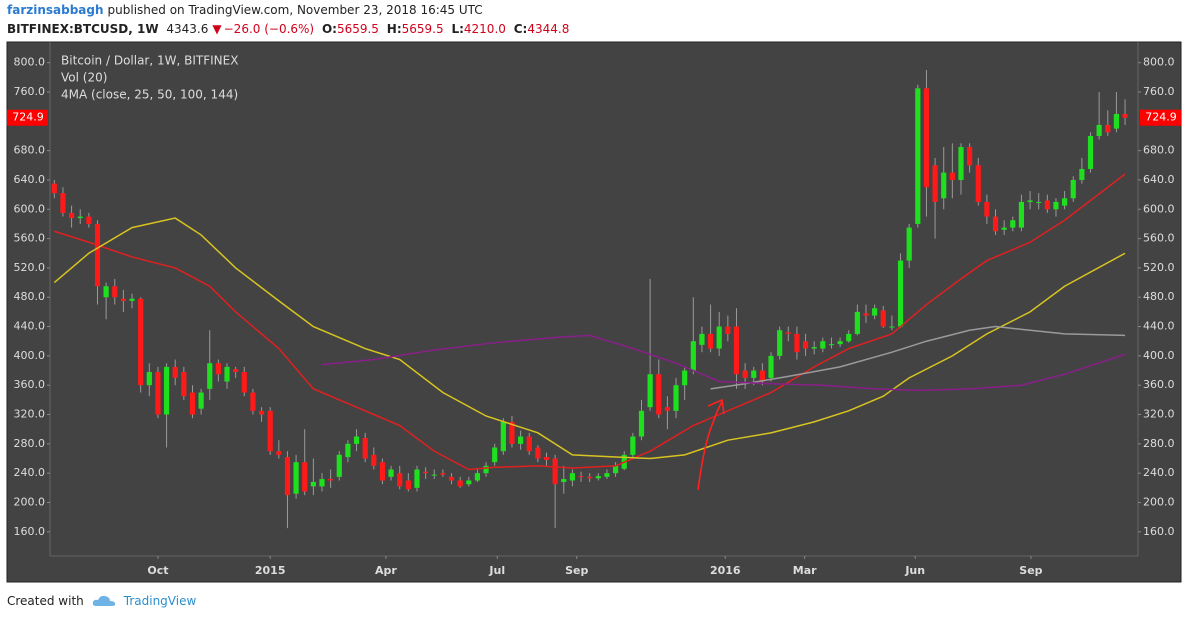 The width and height of the screenshot is (1188, 619). What do you see at coordinates (723, 363) in the screenshot?
I see `moving-average` at bounding box center [723, 363].